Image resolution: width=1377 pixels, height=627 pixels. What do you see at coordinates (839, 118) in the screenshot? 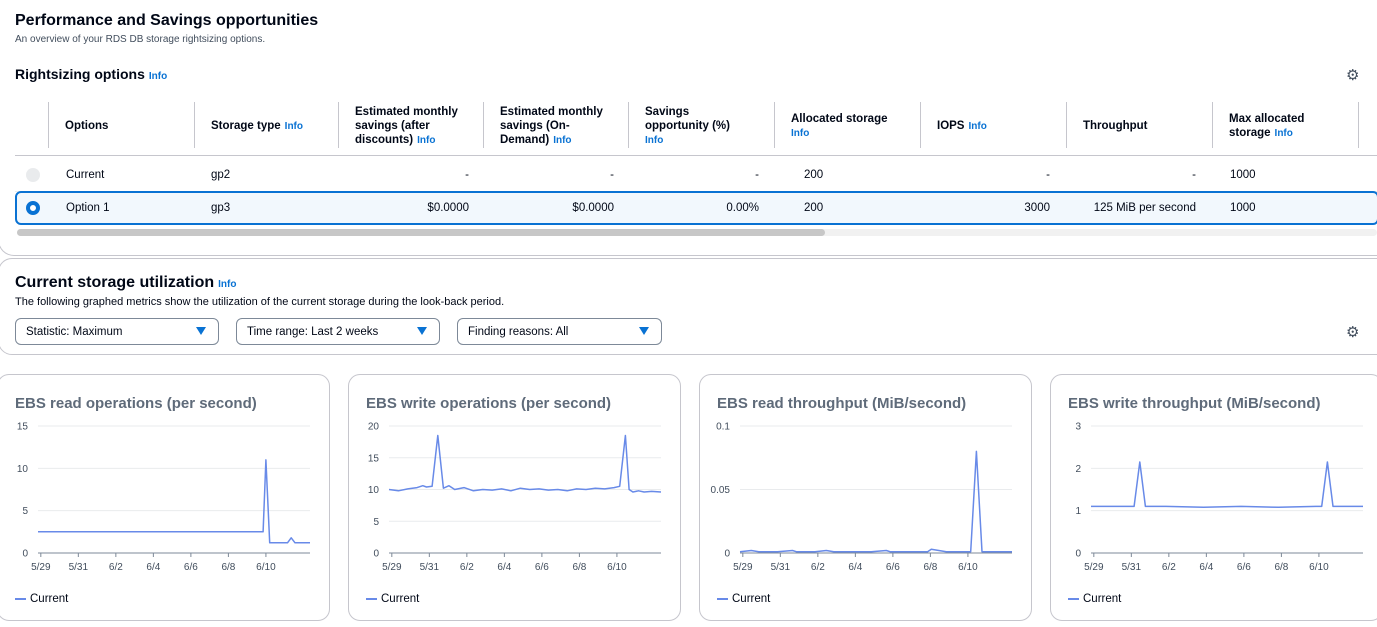
I see `column-header-text: Allocated storage` at bounding box center [839, 118].